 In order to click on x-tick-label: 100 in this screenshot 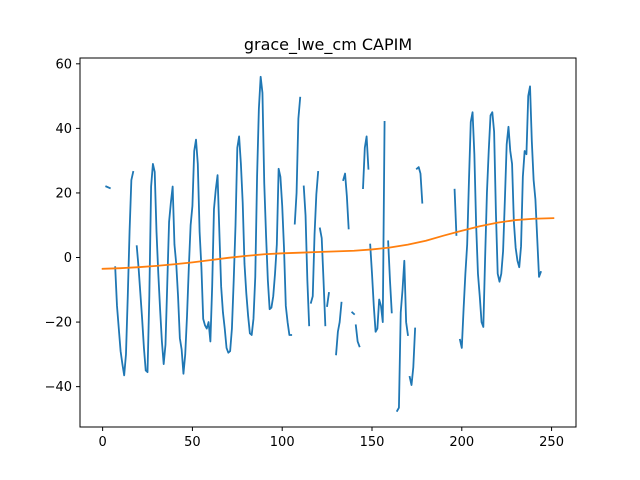, I will do `click(282, 442)`.